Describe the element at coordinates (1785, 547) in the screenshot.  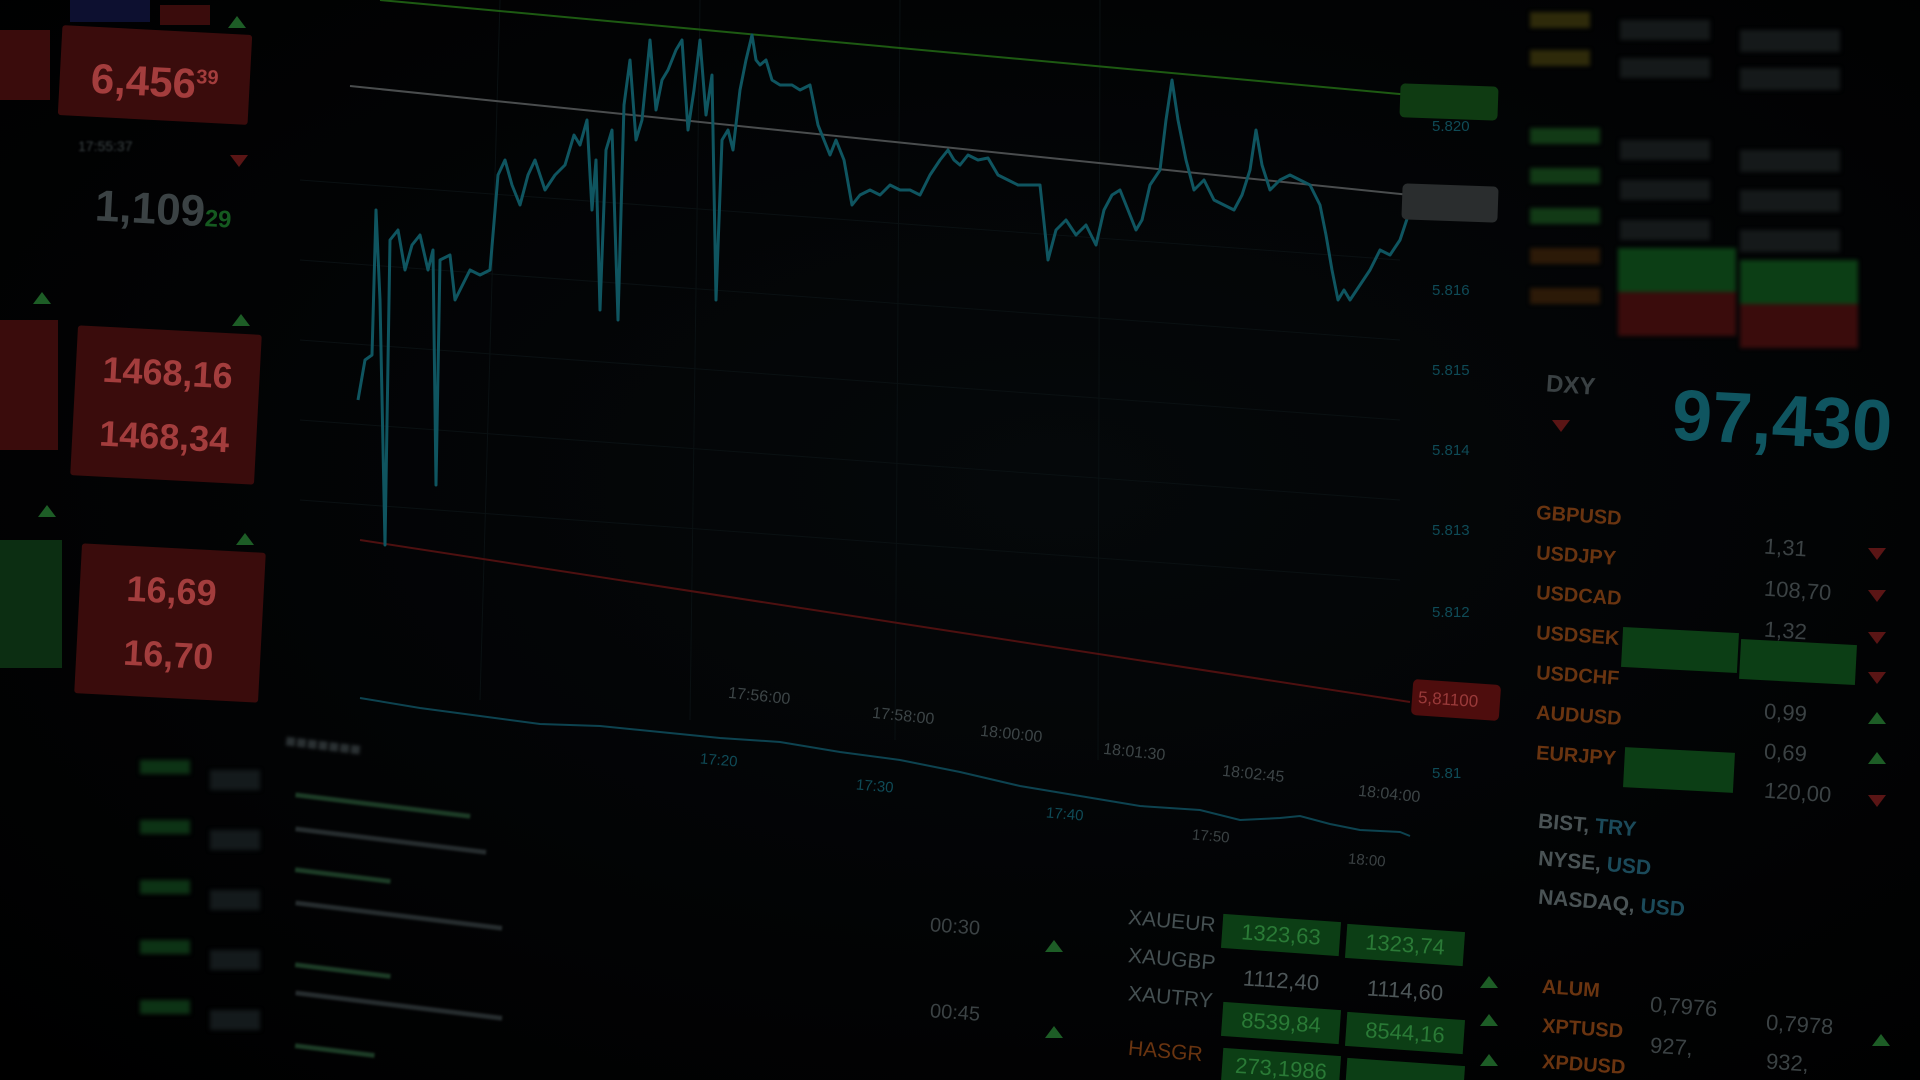
I see `forex-value: 1,31` at that location.